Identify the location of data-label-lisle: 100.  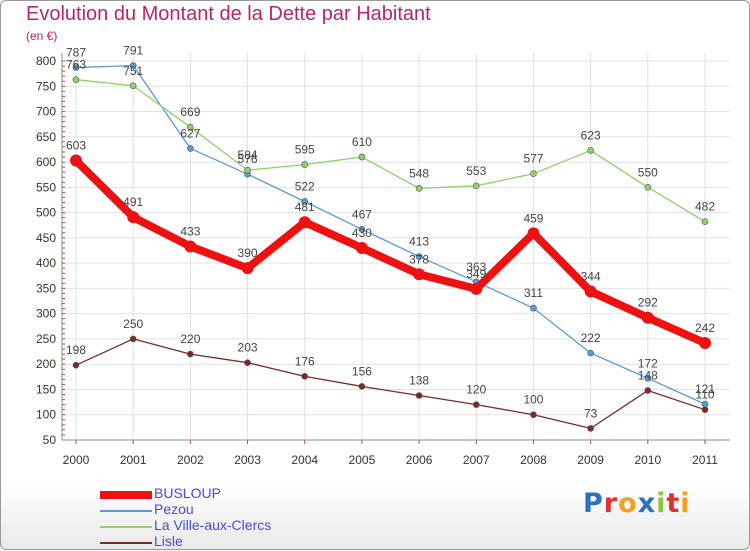
(533, 400).